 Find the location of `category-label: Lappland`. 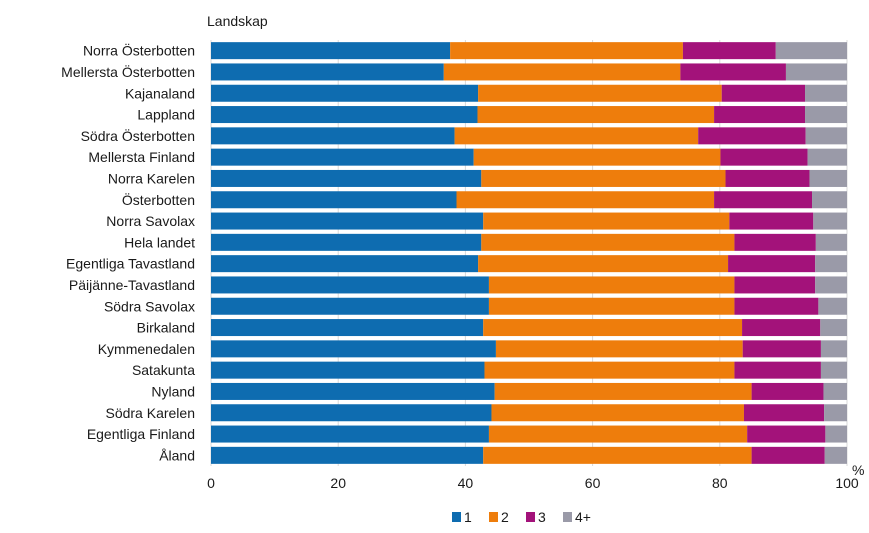

category-label: Lappland is located at coordinates (166, 115).